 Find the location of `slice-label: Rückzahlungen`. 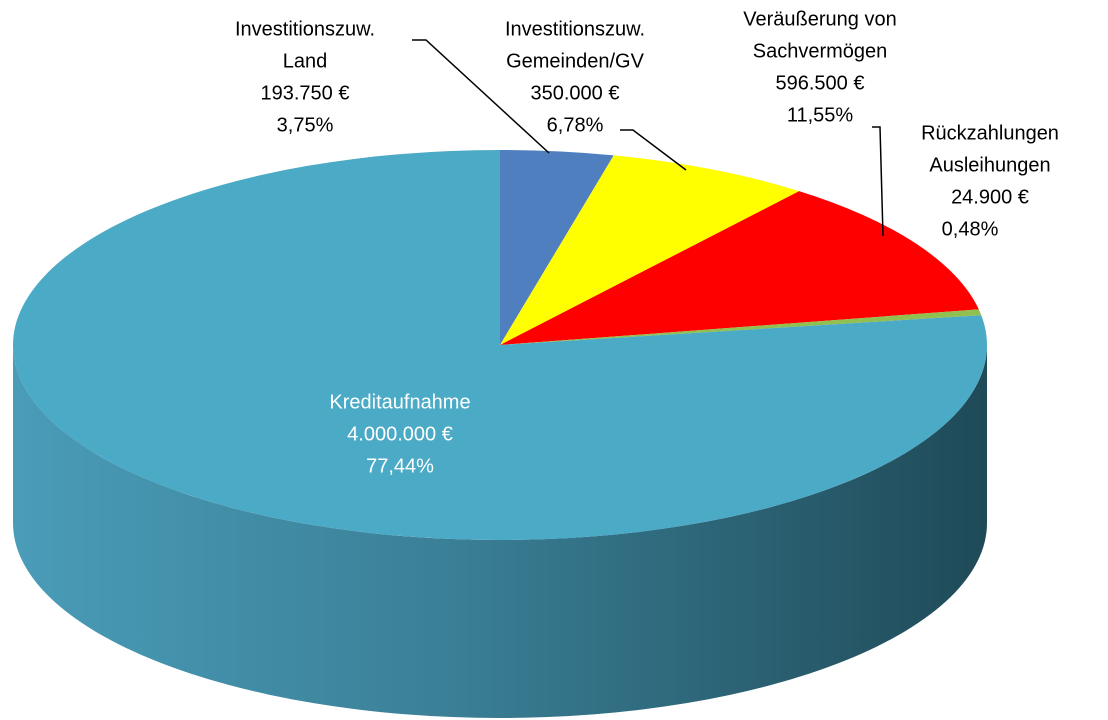

slice-label: Rückzahlungen is located at coordinates (990, 133).